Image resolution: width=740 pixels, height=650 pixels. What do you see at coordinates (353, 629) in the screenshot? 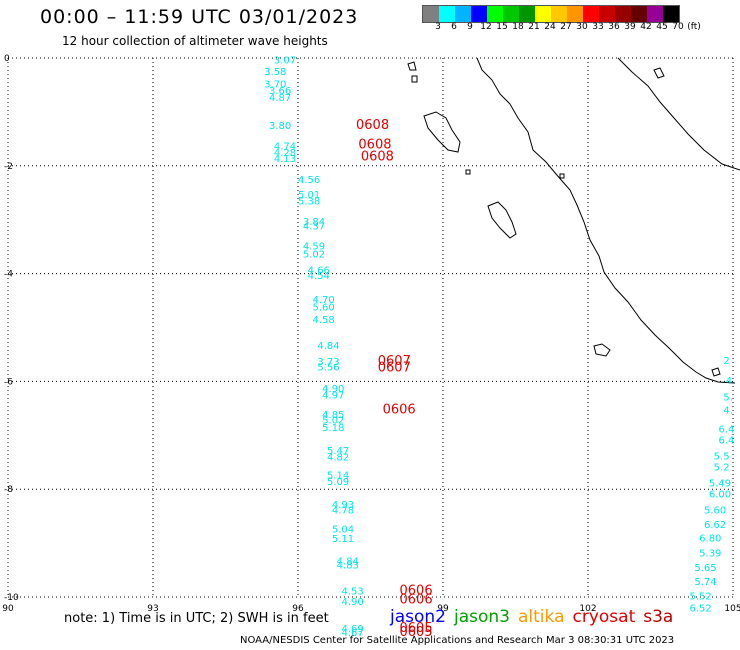
I see `wave-height-value: 4.69` at bounding box center [353, 629].